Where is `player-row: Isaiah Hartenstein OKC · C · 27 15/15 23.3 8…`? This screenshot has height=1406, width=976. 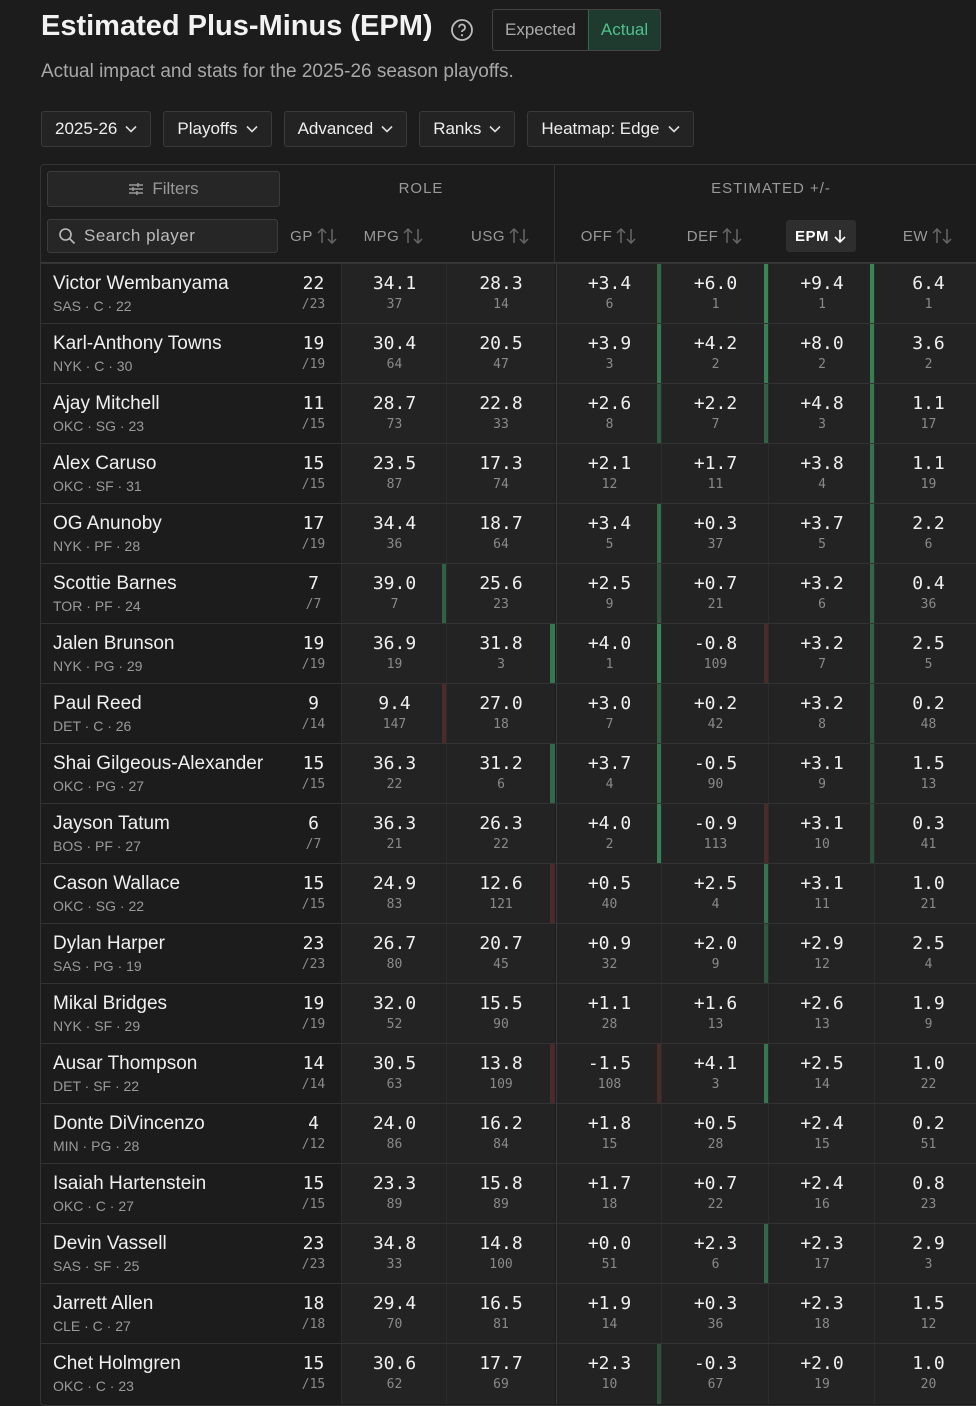 player-row: Isaiah Hartenstein OKC · C · 27 15/15 23.3 8… is located at coordinates (508, 1193).